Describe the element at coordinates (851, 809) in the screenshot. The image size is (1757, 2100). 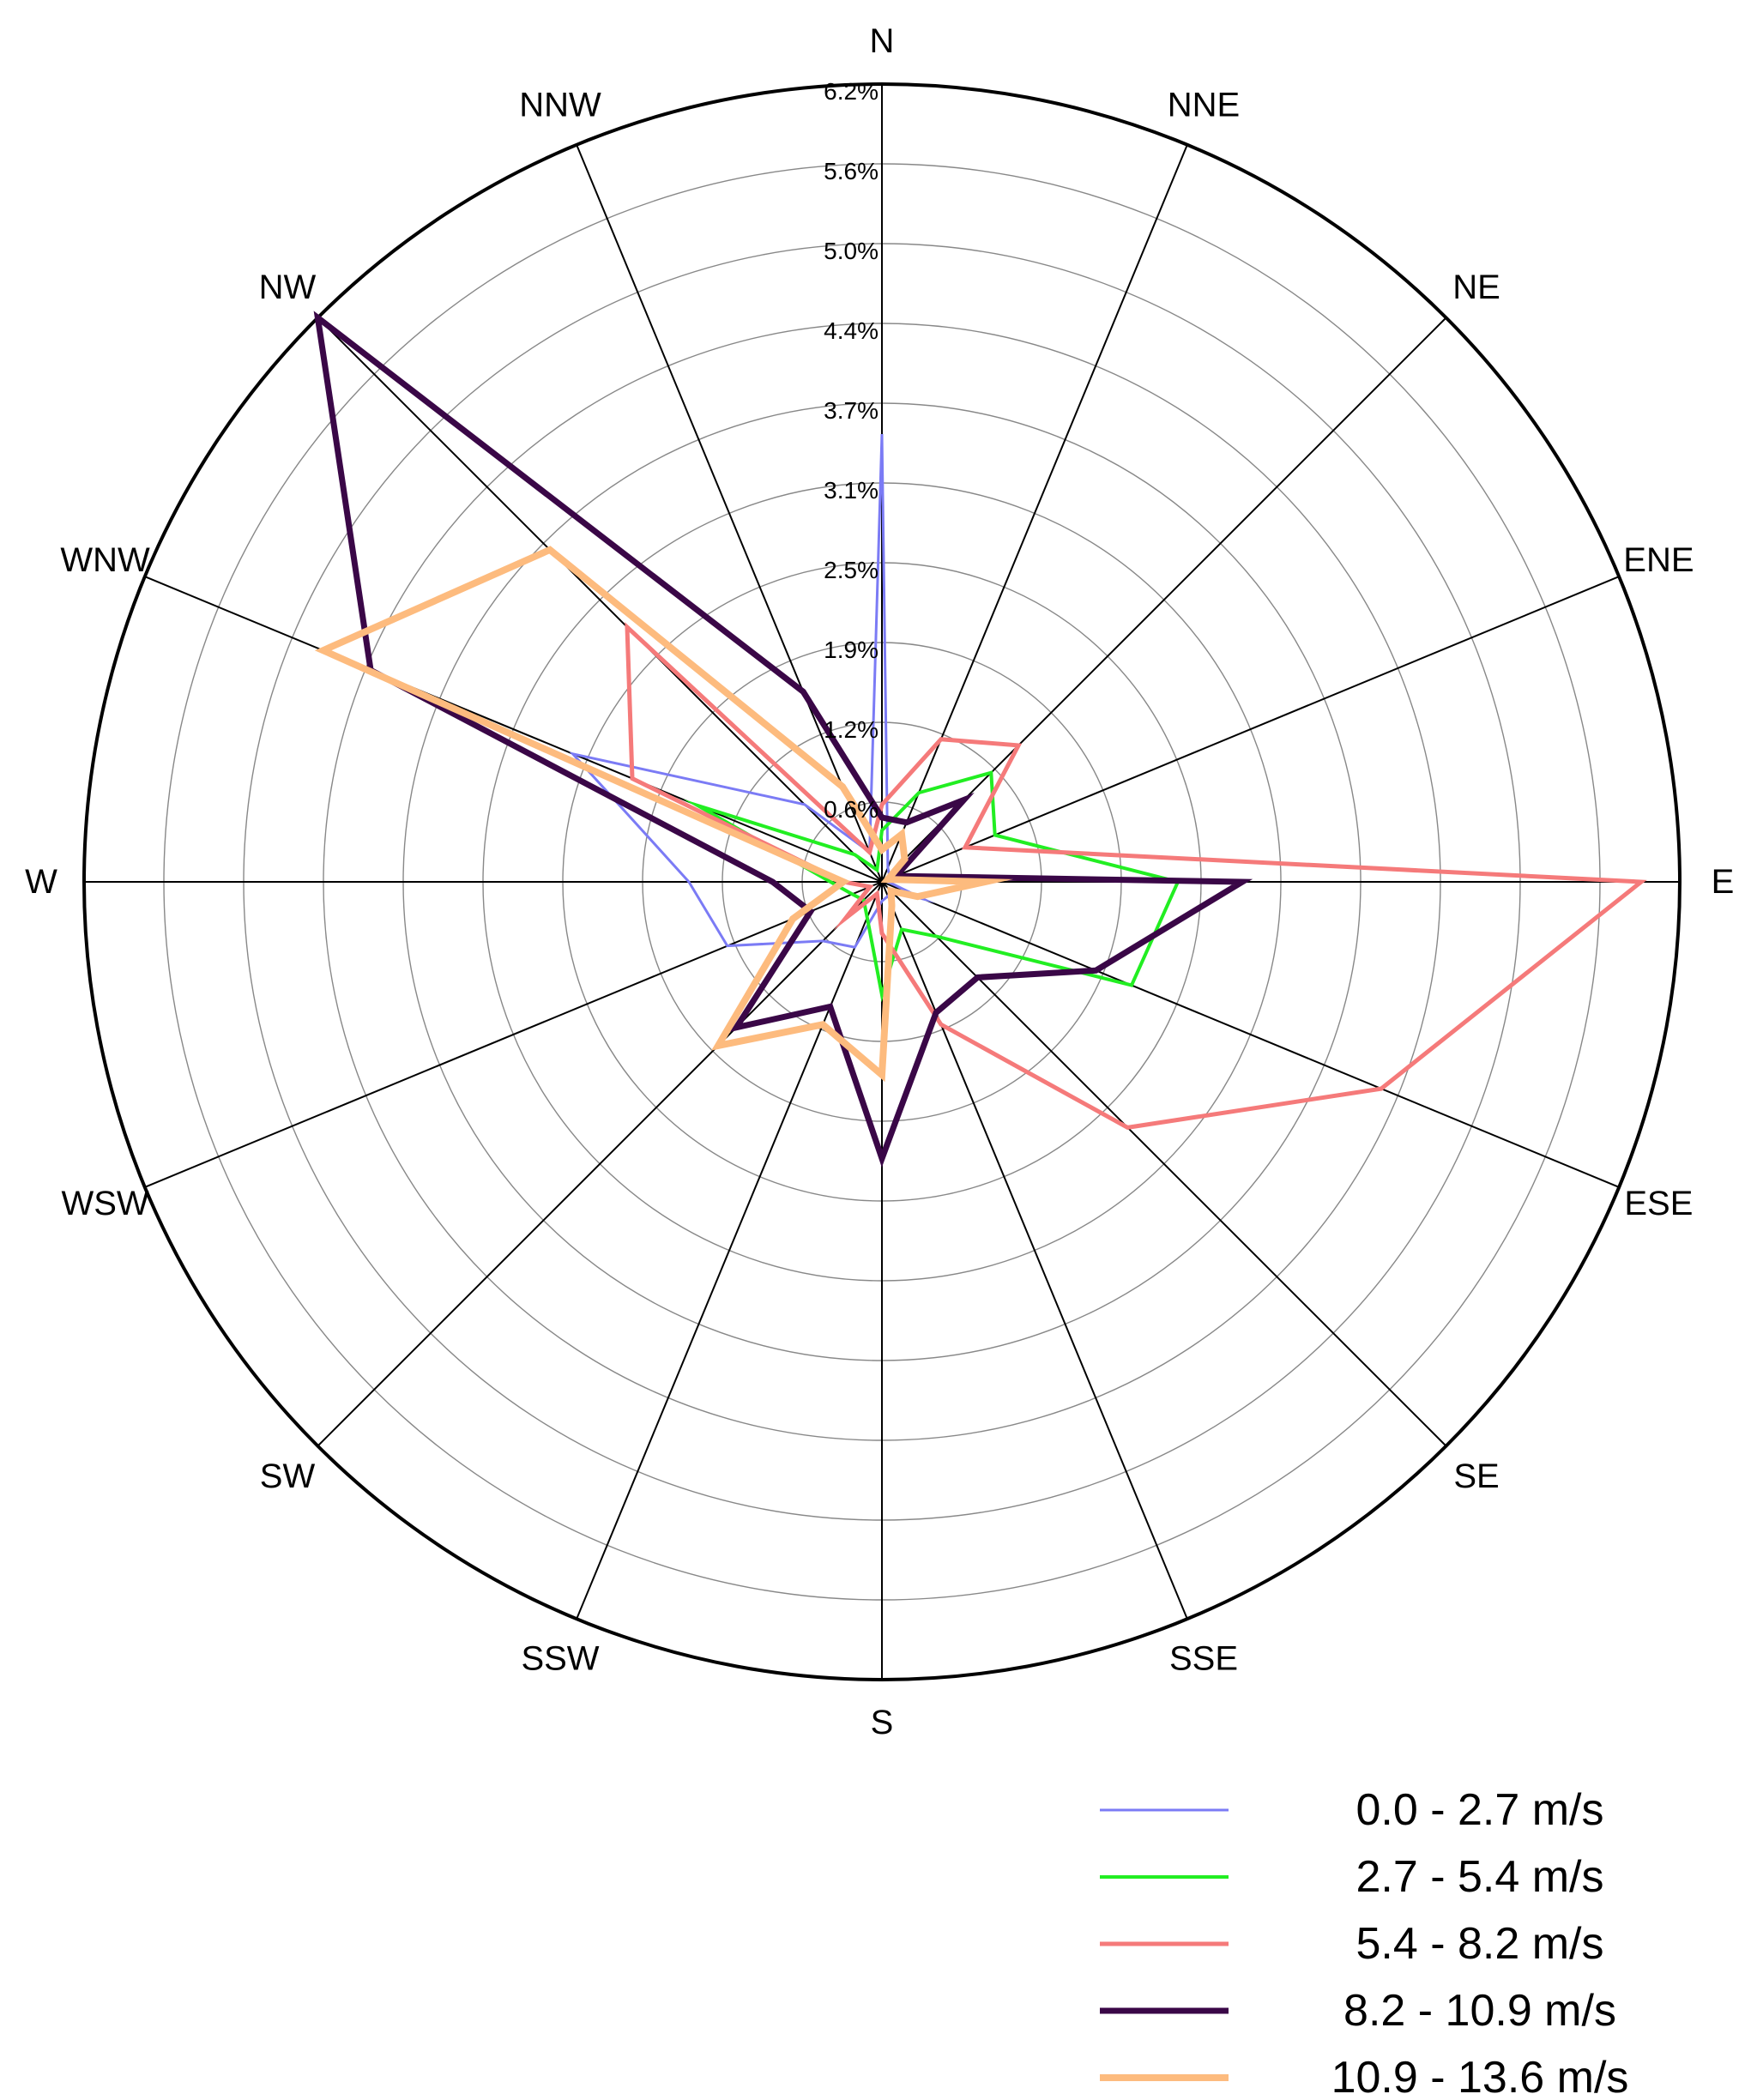
I see `radial-tick-label: 0.6%` at that location.